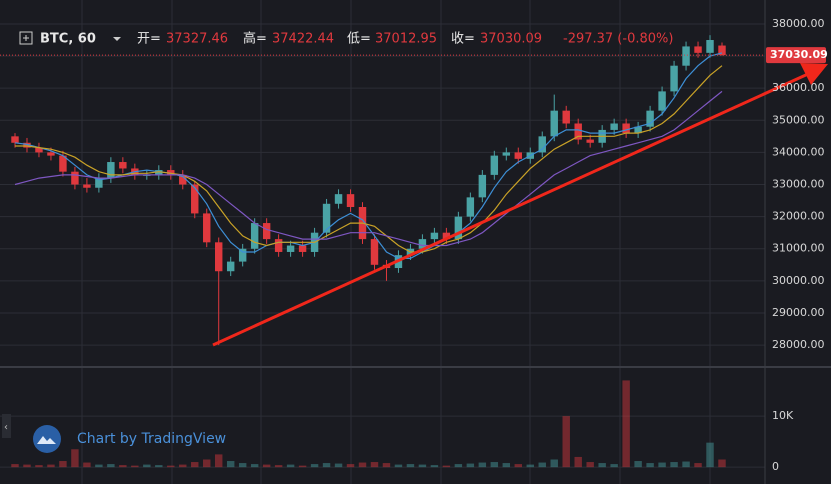 Image resolution: width=831 pixels, height=484 pixels. I want to click on close-value: 37030.09, so click(511, 39).